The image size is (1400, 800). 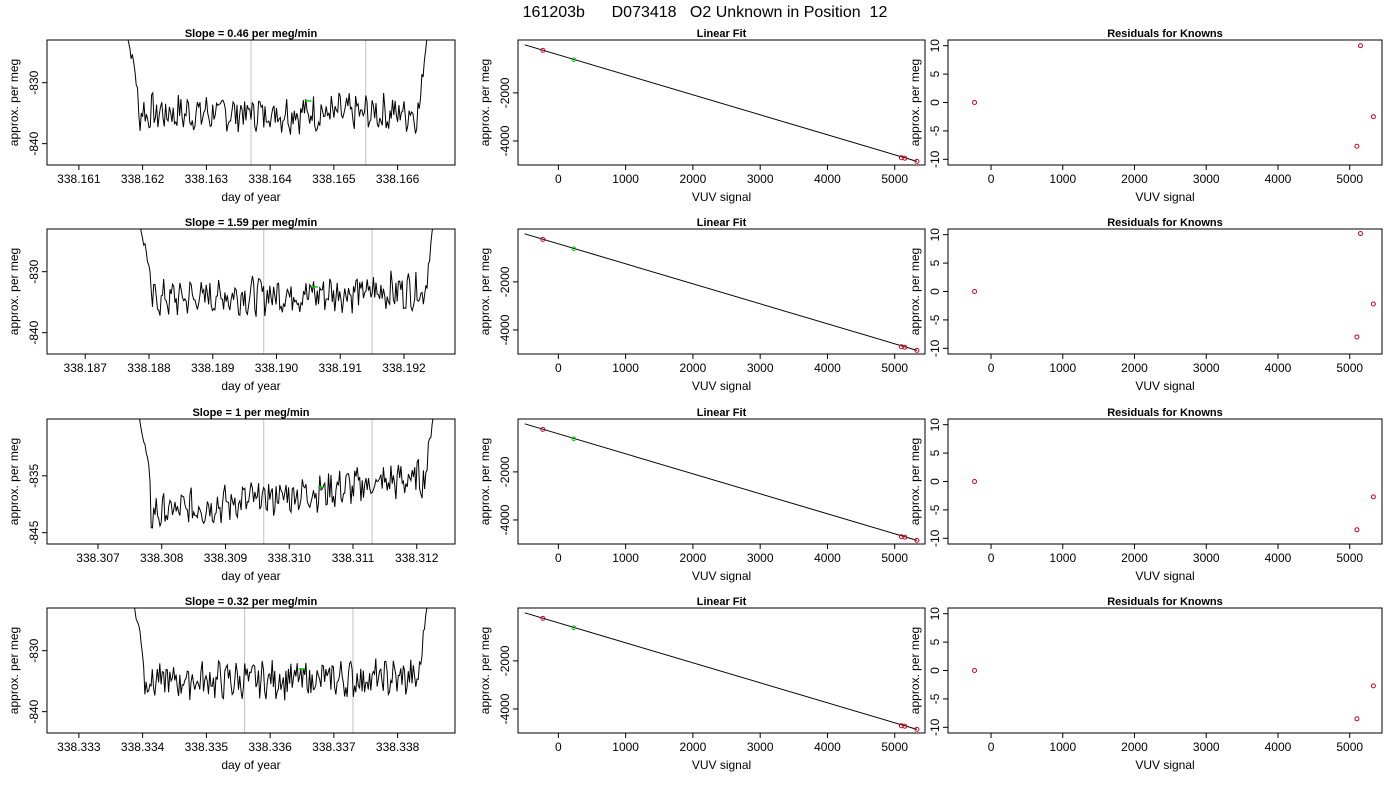 I want to click on panel-title: Linear Fit, so click(x=722, y=413).